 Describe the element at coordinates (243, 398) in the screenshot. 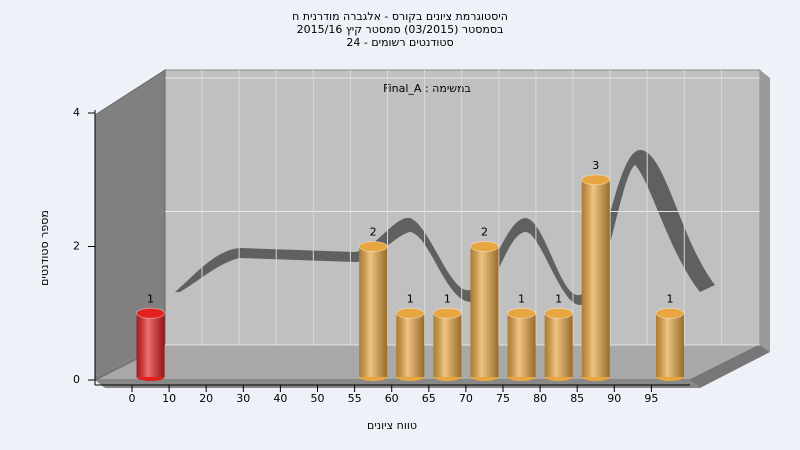

I see `x-tick-label: 30` at that location.